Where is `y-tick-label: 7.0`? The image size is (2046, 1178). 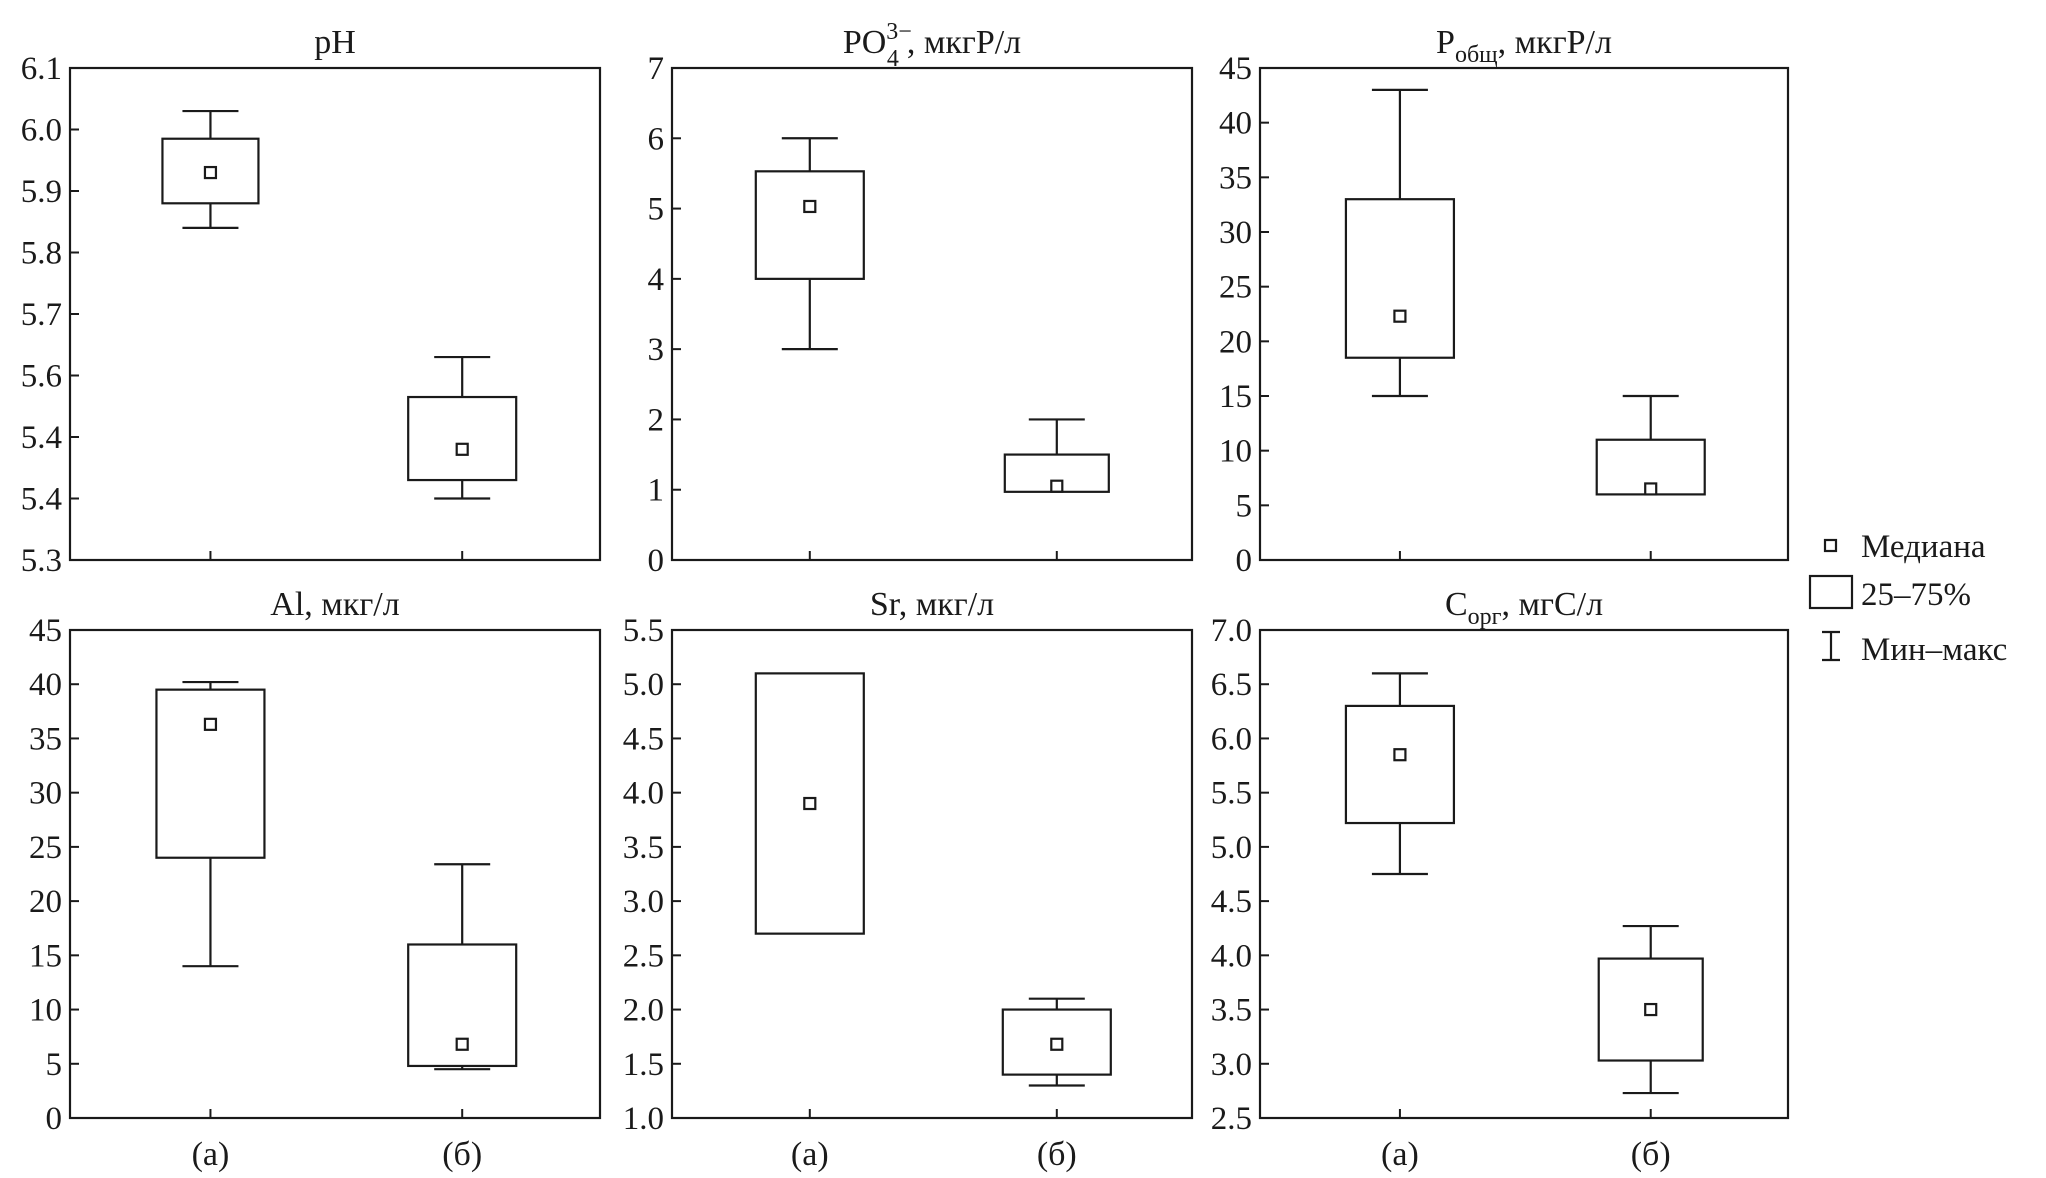 y-tick-label: 7.0 is located at coordinates (1231, 631).